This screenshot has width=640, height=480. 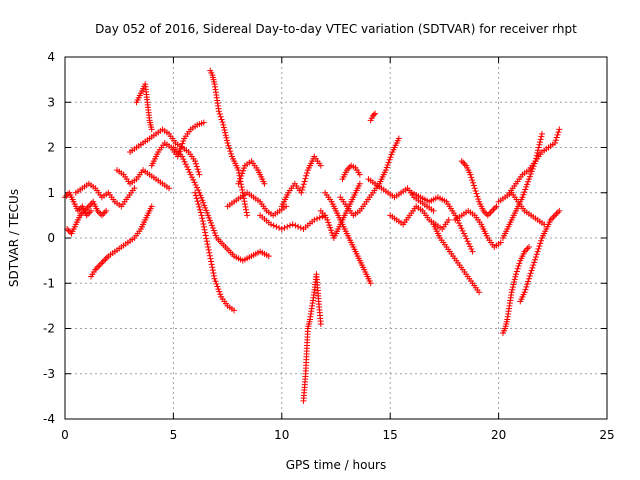 I want to click on x-tick-label: 5, so click(x=174, y=435).